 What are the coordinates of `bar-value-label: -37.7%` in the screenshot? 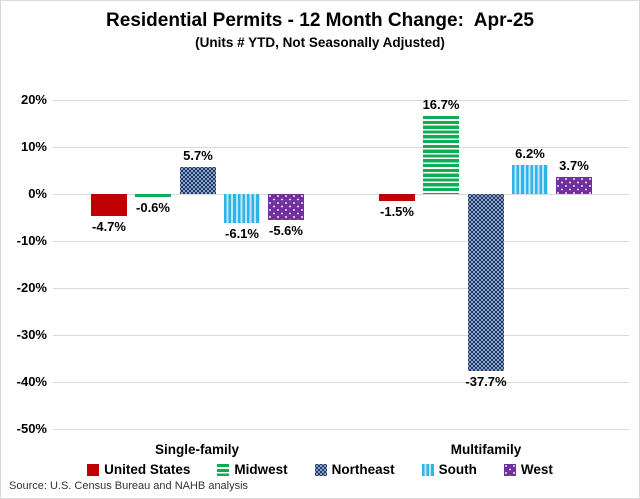 It's located at (486, 381).